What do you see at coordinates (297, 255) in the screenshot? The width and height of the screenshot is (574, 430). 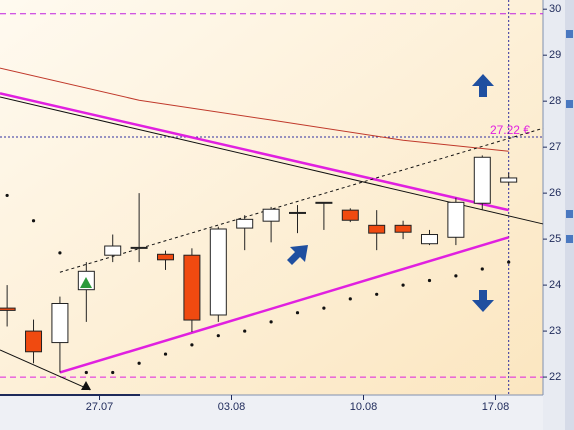 I see `arrow-diagonal` at bounding box center [297, 255].